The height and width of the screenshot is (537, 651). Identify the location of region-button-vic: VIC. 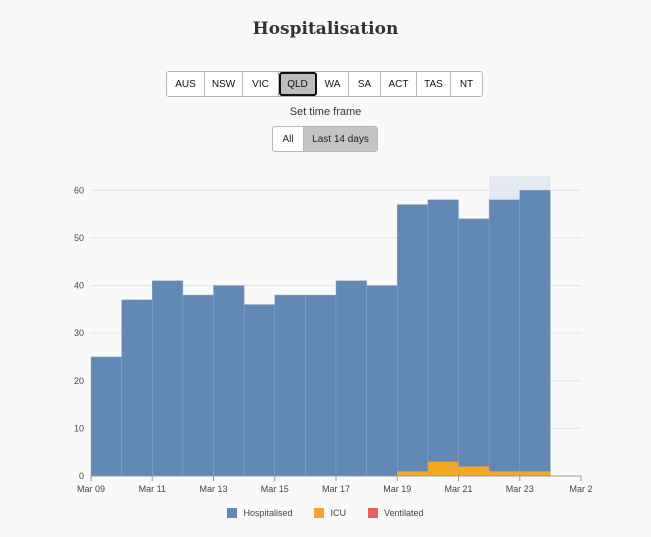
(261, 84).